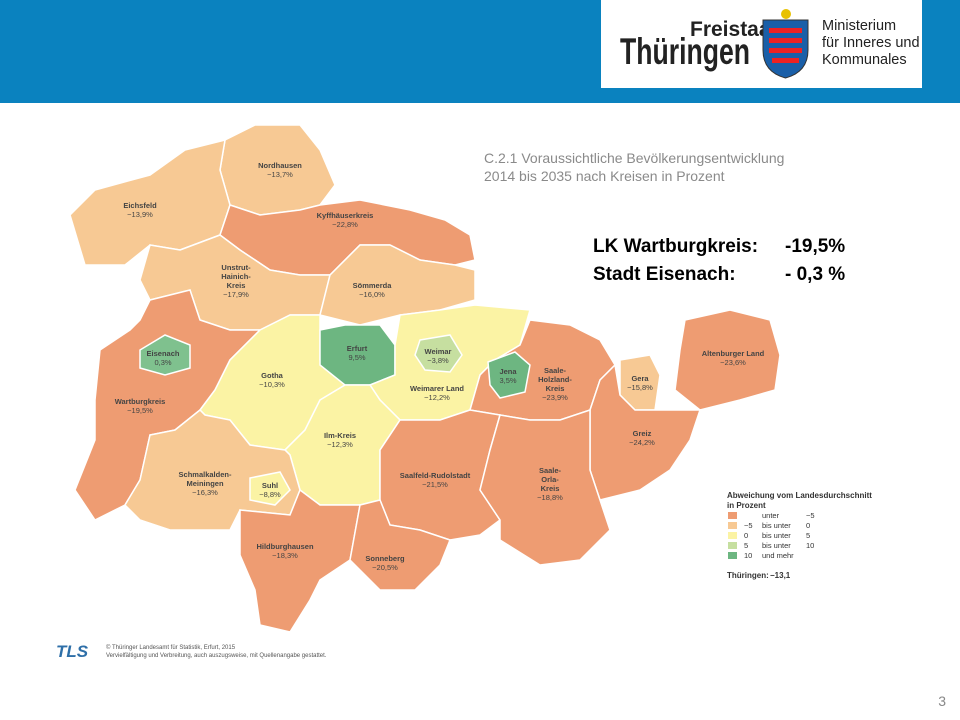  What do you see at coordinates (664, 274) in the screenshot?
I see `highlight-label: Stadt Eisenach:` at bounding box center [664, 274].